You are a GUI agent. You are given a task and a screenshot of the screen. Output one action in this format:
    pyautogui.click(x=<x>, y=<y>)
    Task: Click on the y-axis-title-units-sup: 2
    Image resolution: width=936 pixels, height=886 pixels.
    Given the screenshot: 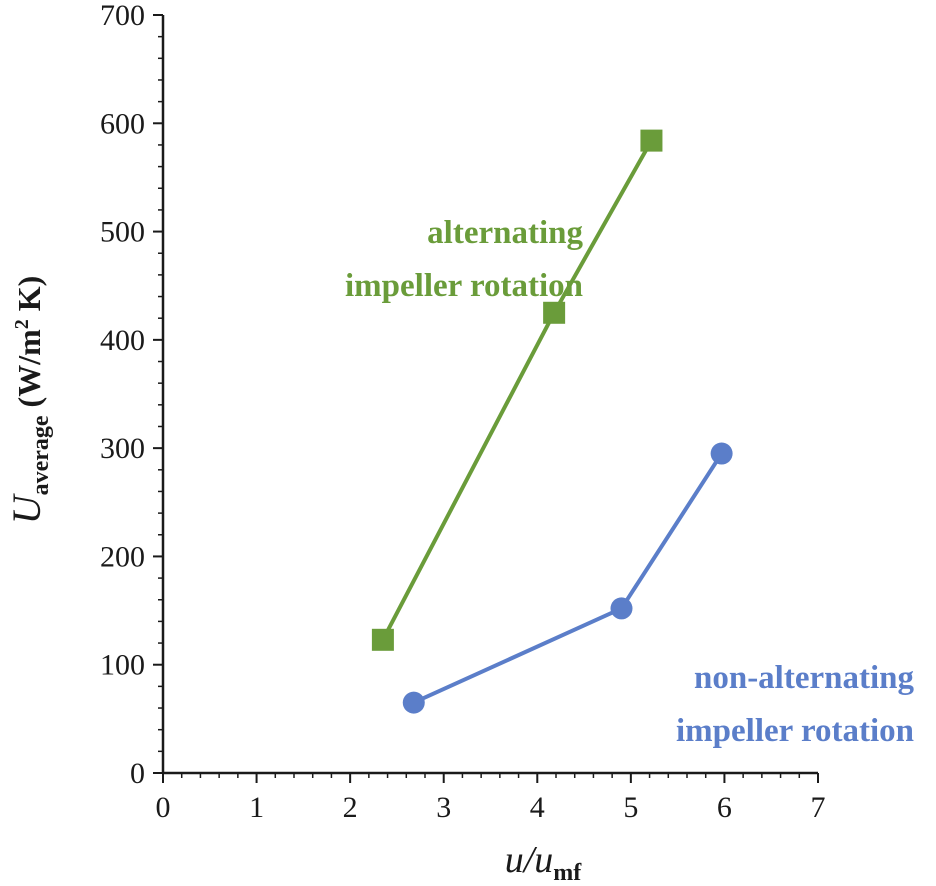 What is the action you would take?
    pyautogui.click(x=22, y=324)
    